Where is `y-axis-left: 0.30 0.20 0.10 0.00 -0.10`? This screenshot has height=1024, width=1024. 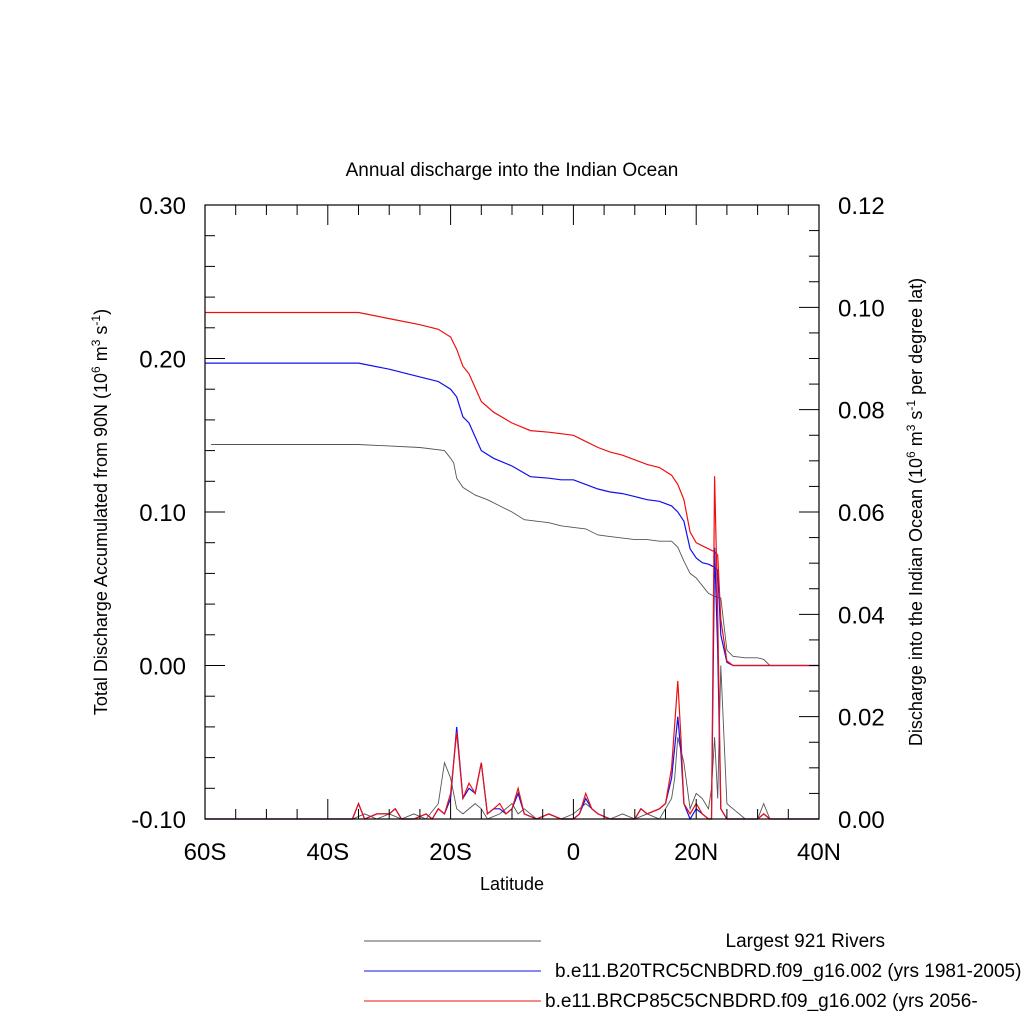 y-axis-left: 0.30 0.20 0.10 0.00 -0.10 is located at coordinates (178, 513).